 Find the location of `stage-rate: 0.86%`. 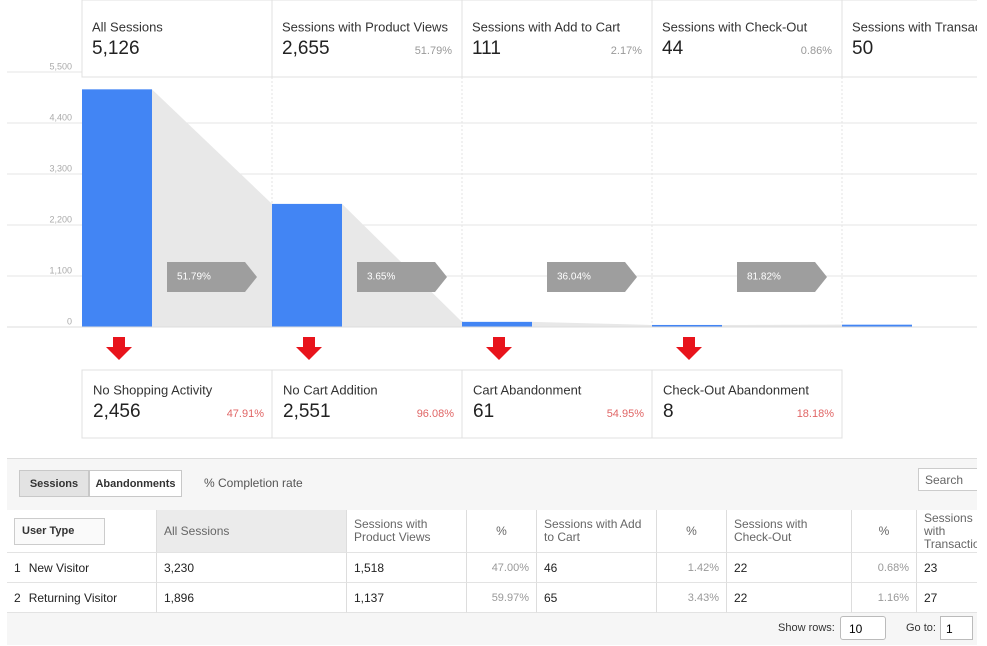

stage-rate: 0.86% is located at coordinates (816, 51).